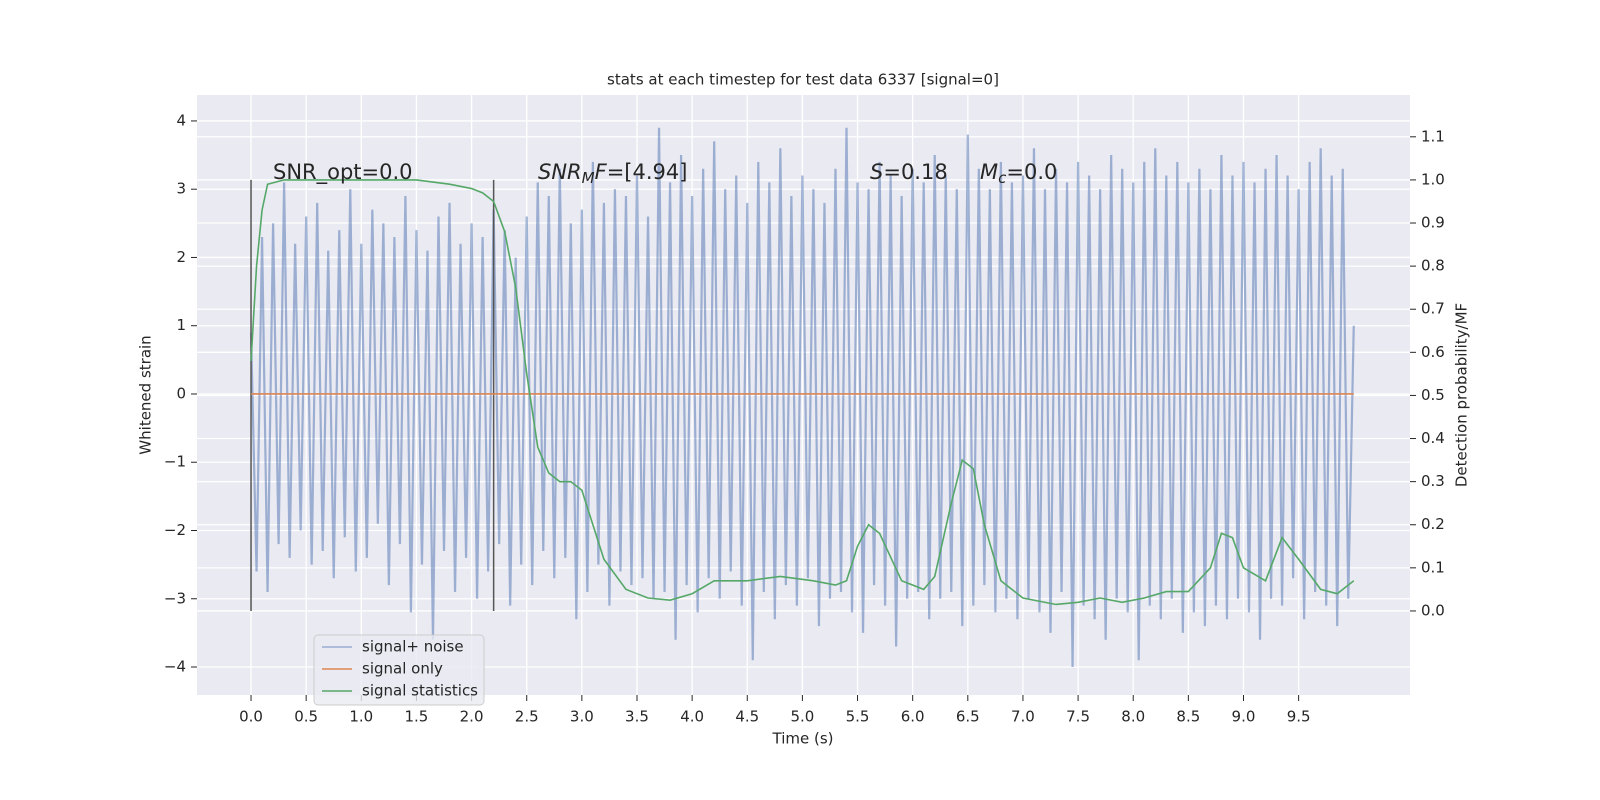 The height and width of the screenshot is (800, 1600). I want to click on y2-tick-label: 0.4, so click(1433, 438).